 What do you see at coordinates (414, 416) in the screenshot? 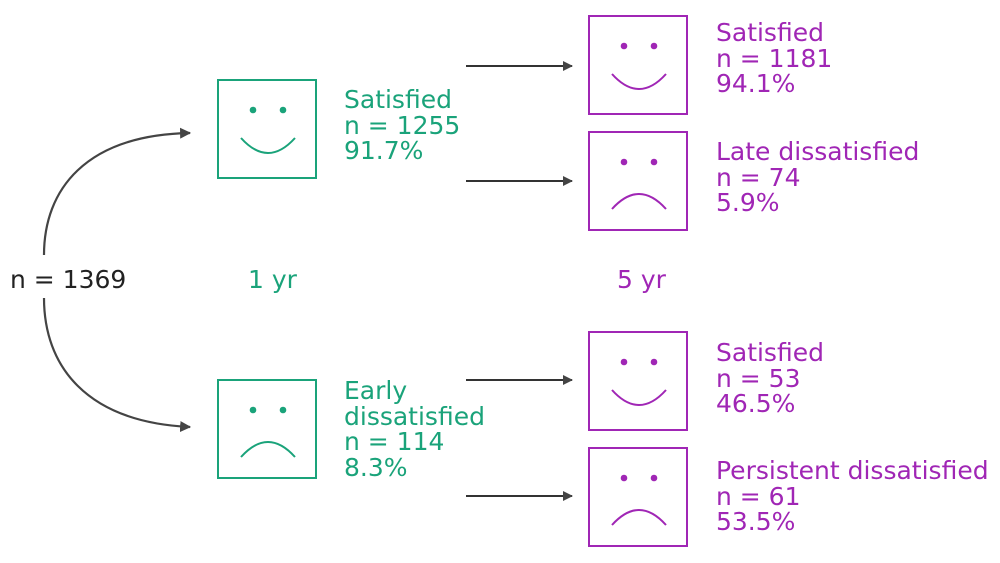
I see `one-year-dissatisfied-status-line2: dissatisfied` at bounding box center [414, 416].